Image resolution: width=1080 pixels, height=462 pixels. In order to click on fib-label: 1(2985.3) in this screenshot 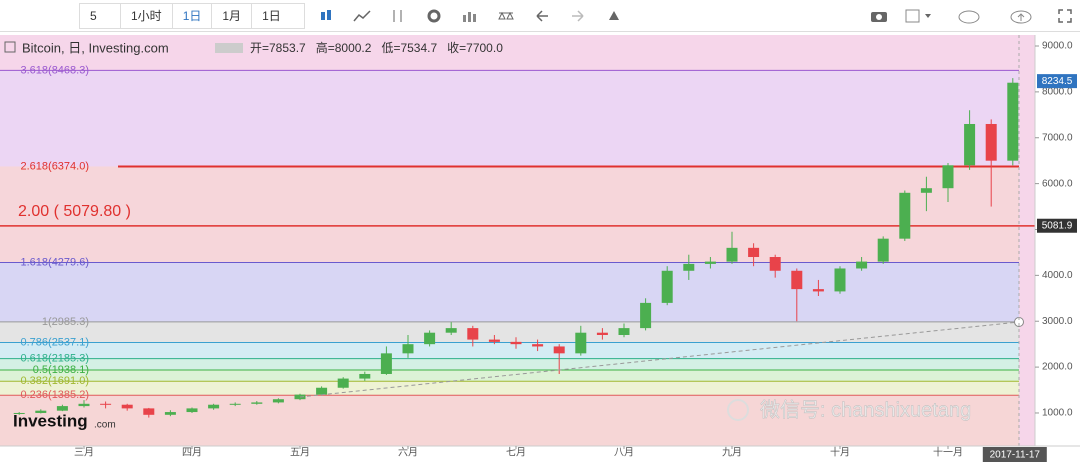, I will do `click(65, 322)`.